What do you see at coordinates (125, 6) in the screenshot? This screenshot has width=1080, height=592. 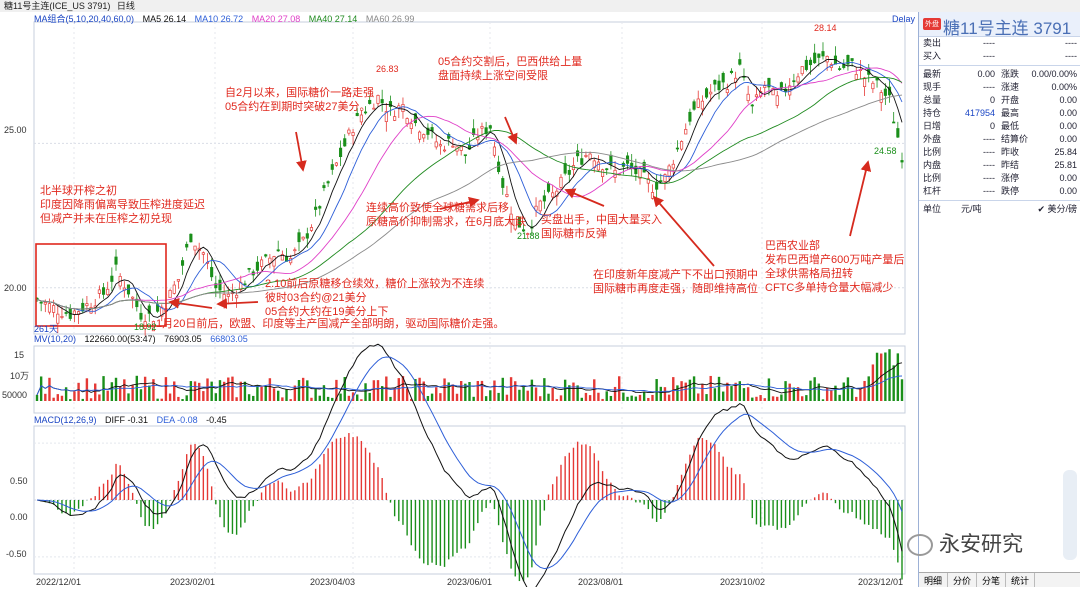 I see `period-label: 日线` at bounding box center [125, 6].